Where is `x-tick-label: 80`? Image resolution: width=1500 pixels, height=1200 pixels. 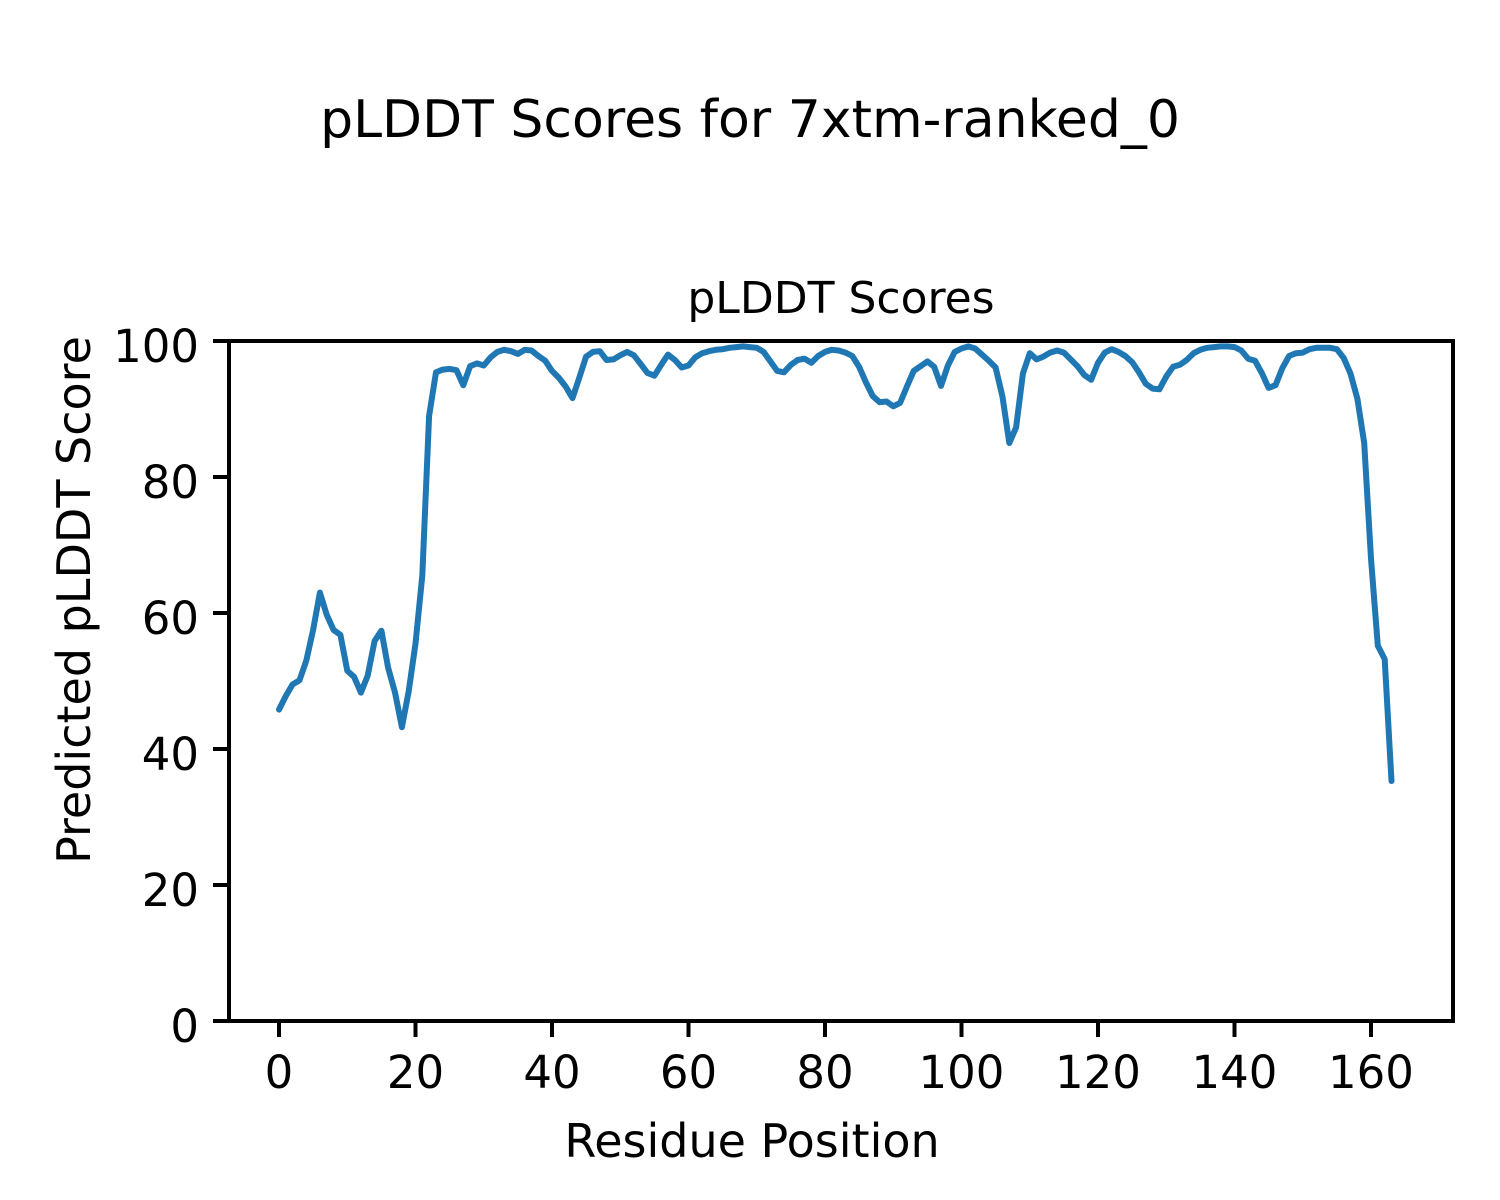
x-tick-label: 80 is located at coordinates (825, 1072).